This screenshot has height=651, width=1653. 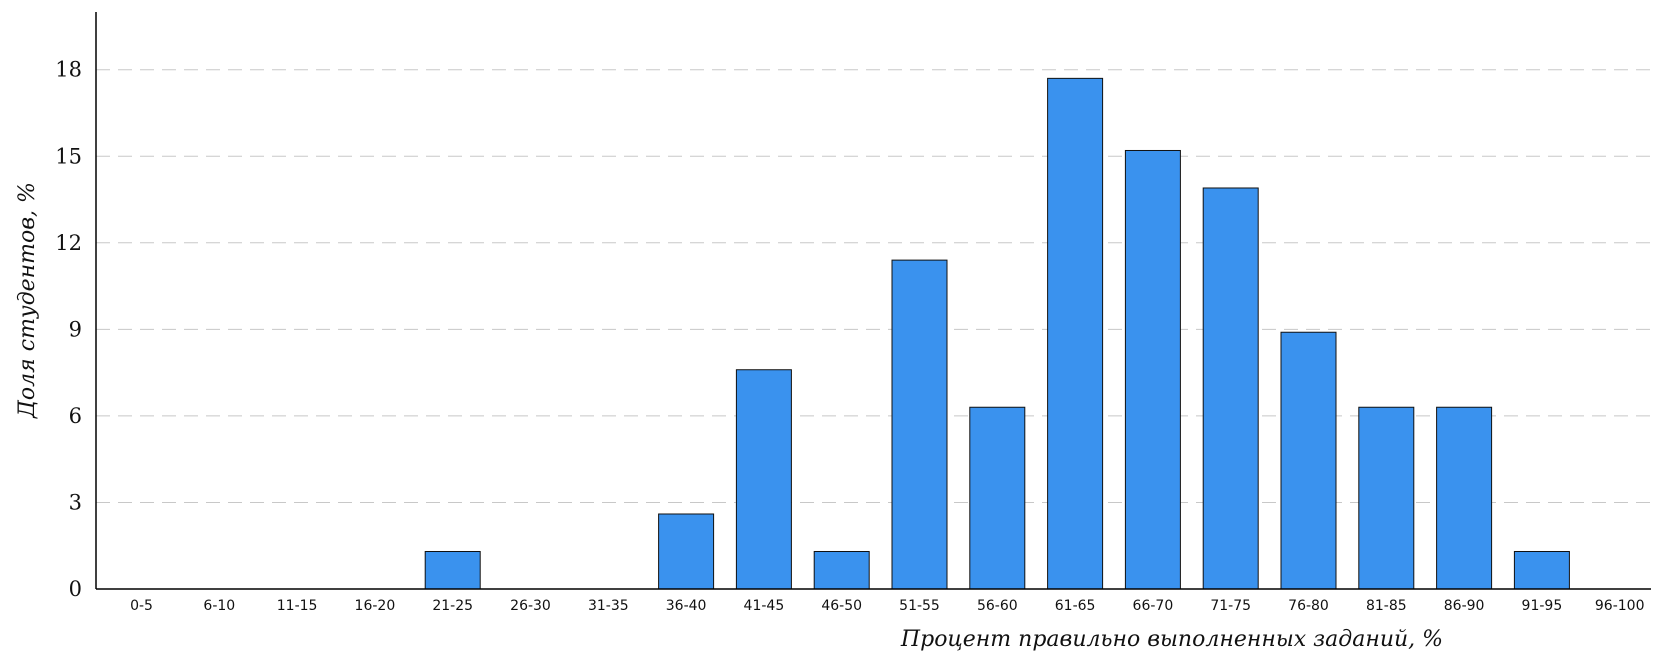 What do you see at coordinates (27, 300) in the screenshot?
I see `y-axis-title: Доля студентов, %` at bounding box center [27, 300].